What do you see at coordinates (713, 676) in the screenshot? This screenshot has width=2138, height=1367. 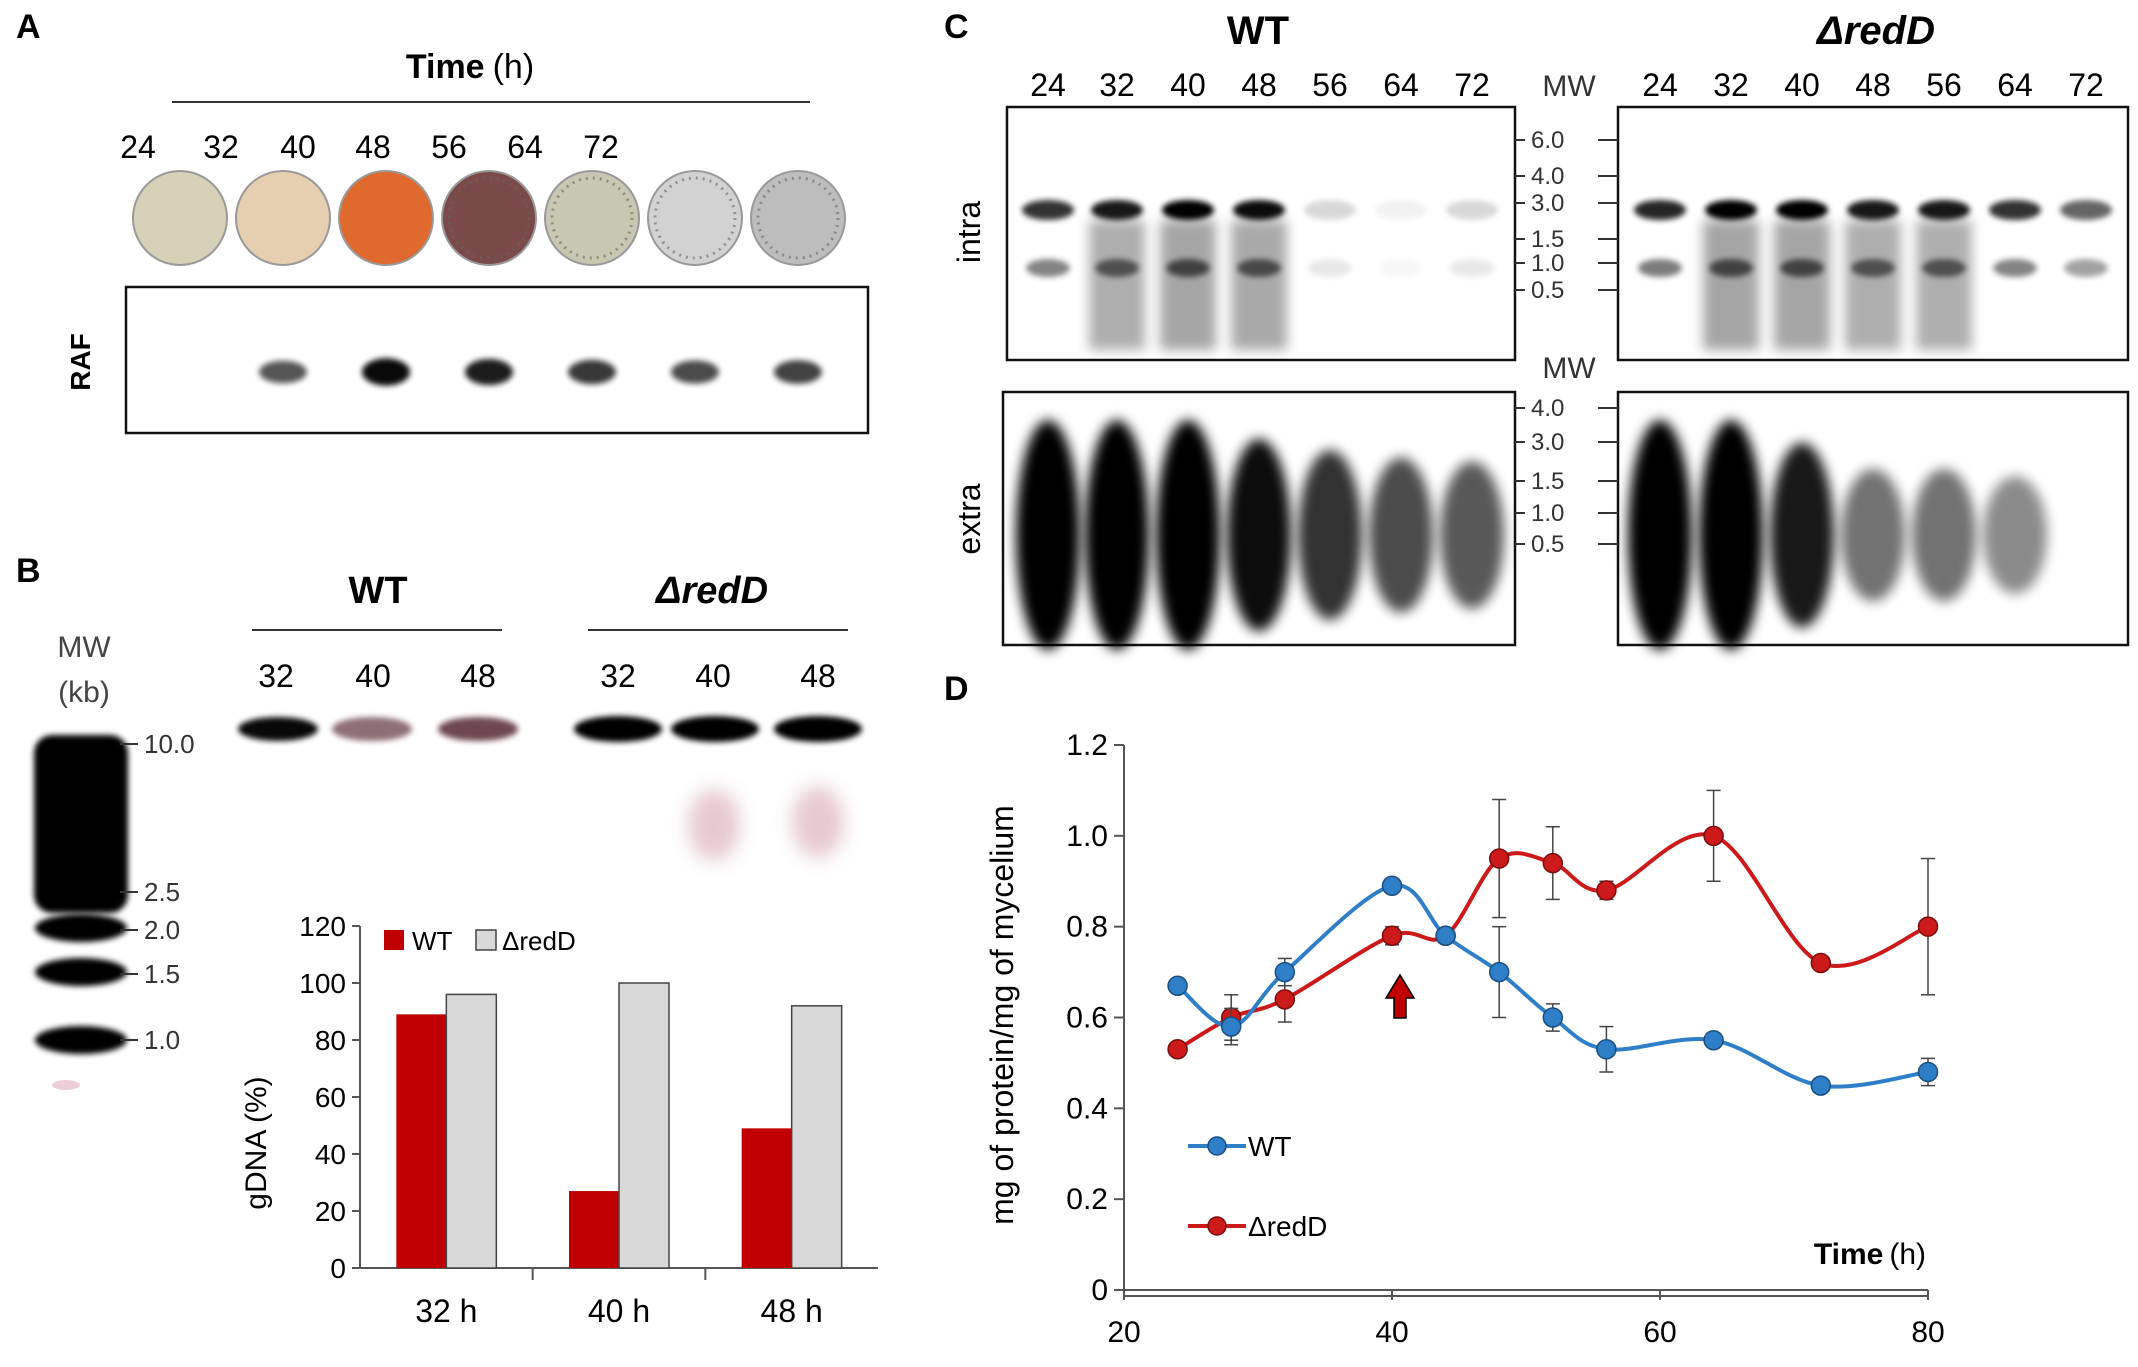 I see `lane-label-redd: 40` at bounding box center [713, 676].